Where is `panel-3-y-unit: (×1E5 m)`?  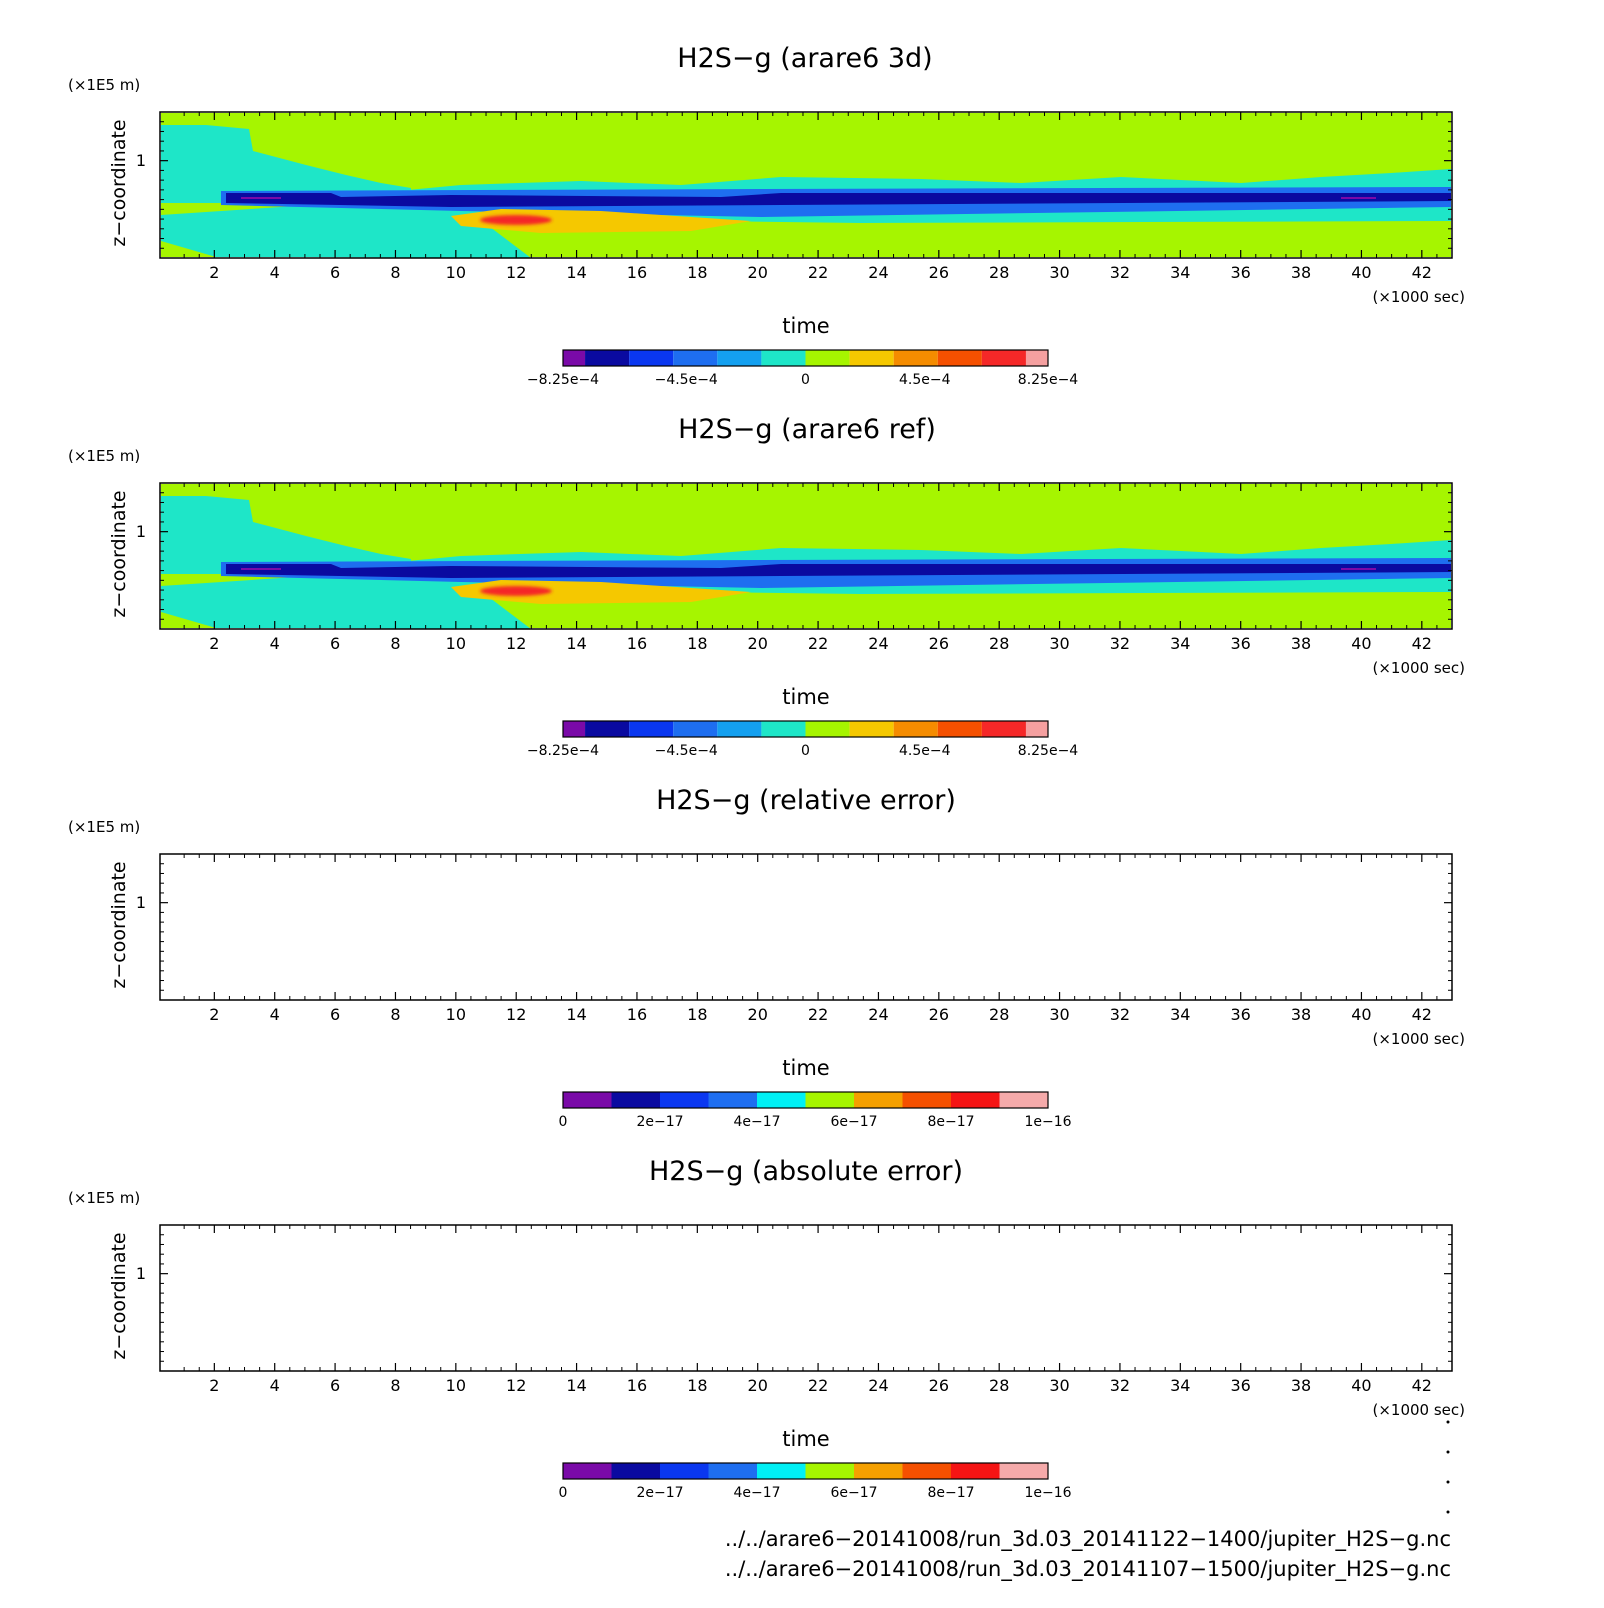 panel-3-y-unit: (×1E5 m) is located at coordinates (104, 827).